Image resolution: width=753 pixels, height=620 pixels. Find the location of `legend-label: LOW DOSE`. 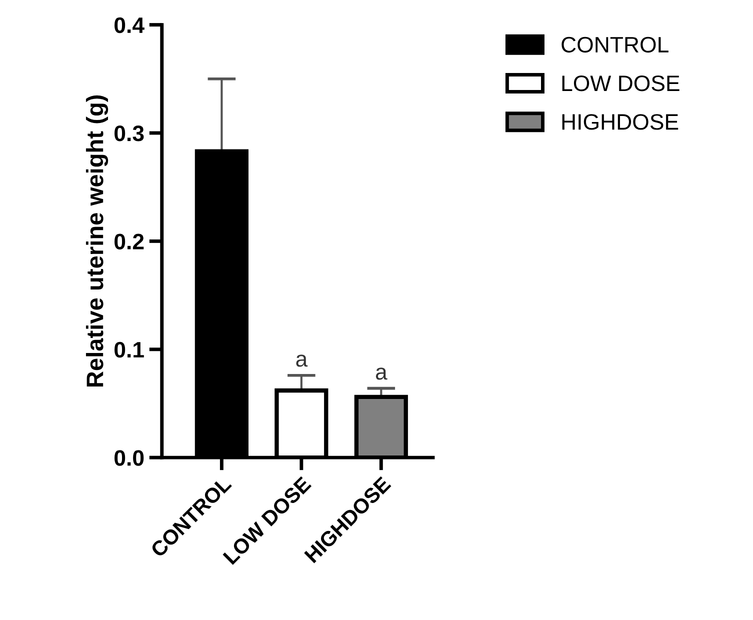

legend-label: LOW DOSE is located at coordinates (621, 83).